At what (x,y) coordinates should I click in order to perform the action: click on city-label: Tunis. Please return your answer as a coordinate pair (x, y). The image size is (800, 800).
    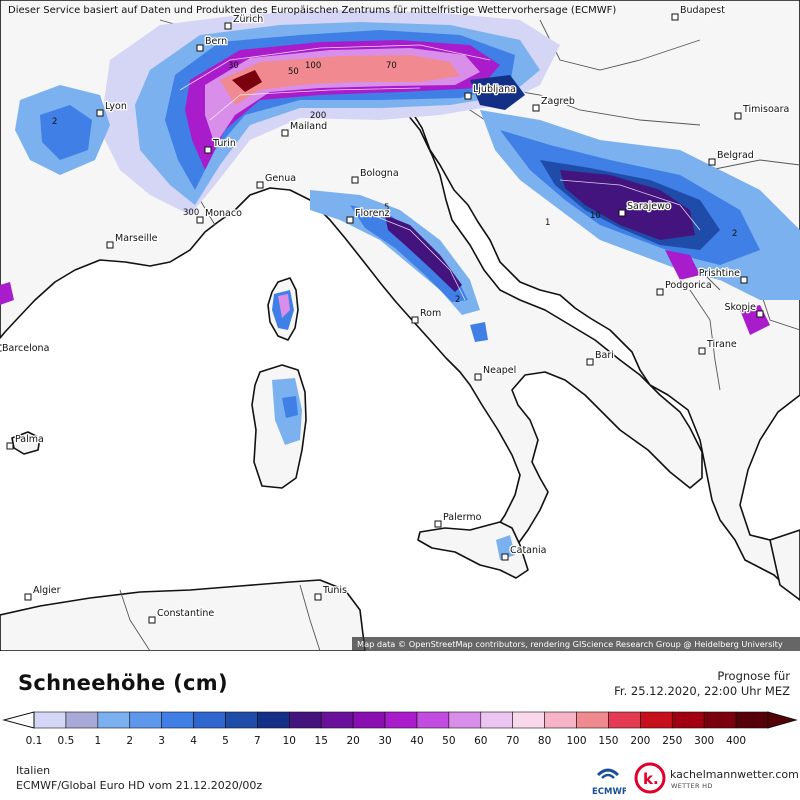
    Looking at the image, I should click on (334, 590).